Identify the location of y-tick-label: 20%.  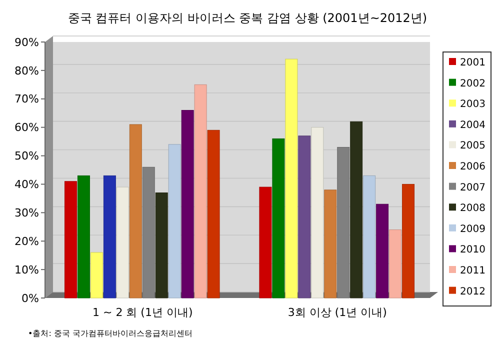
(26, 241).